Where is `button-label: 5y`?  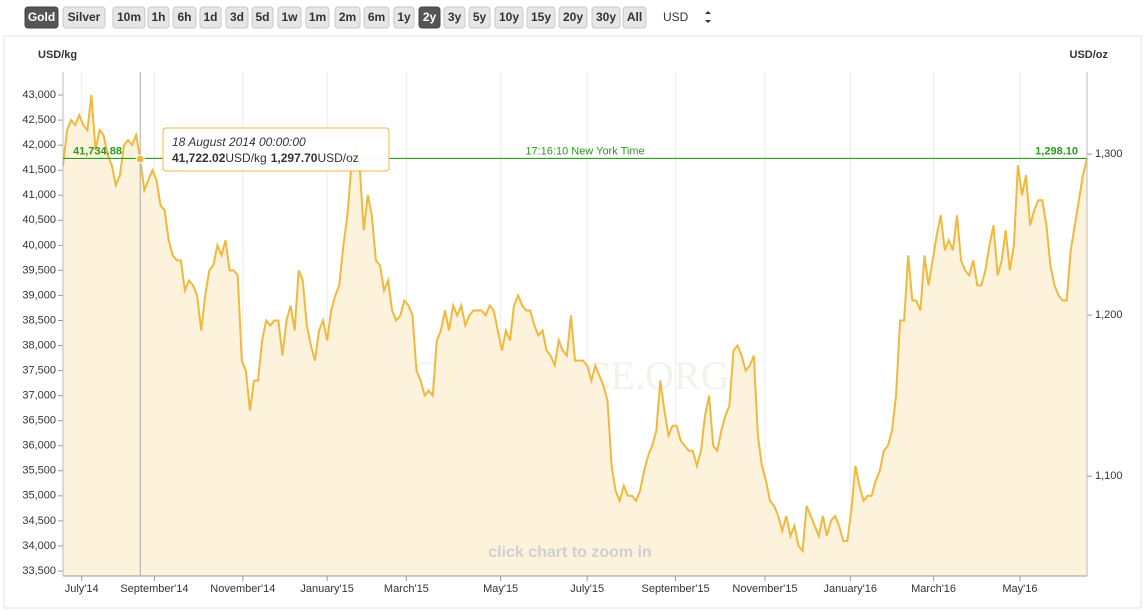 button-label: 5y is located at coordinates (480, 17).